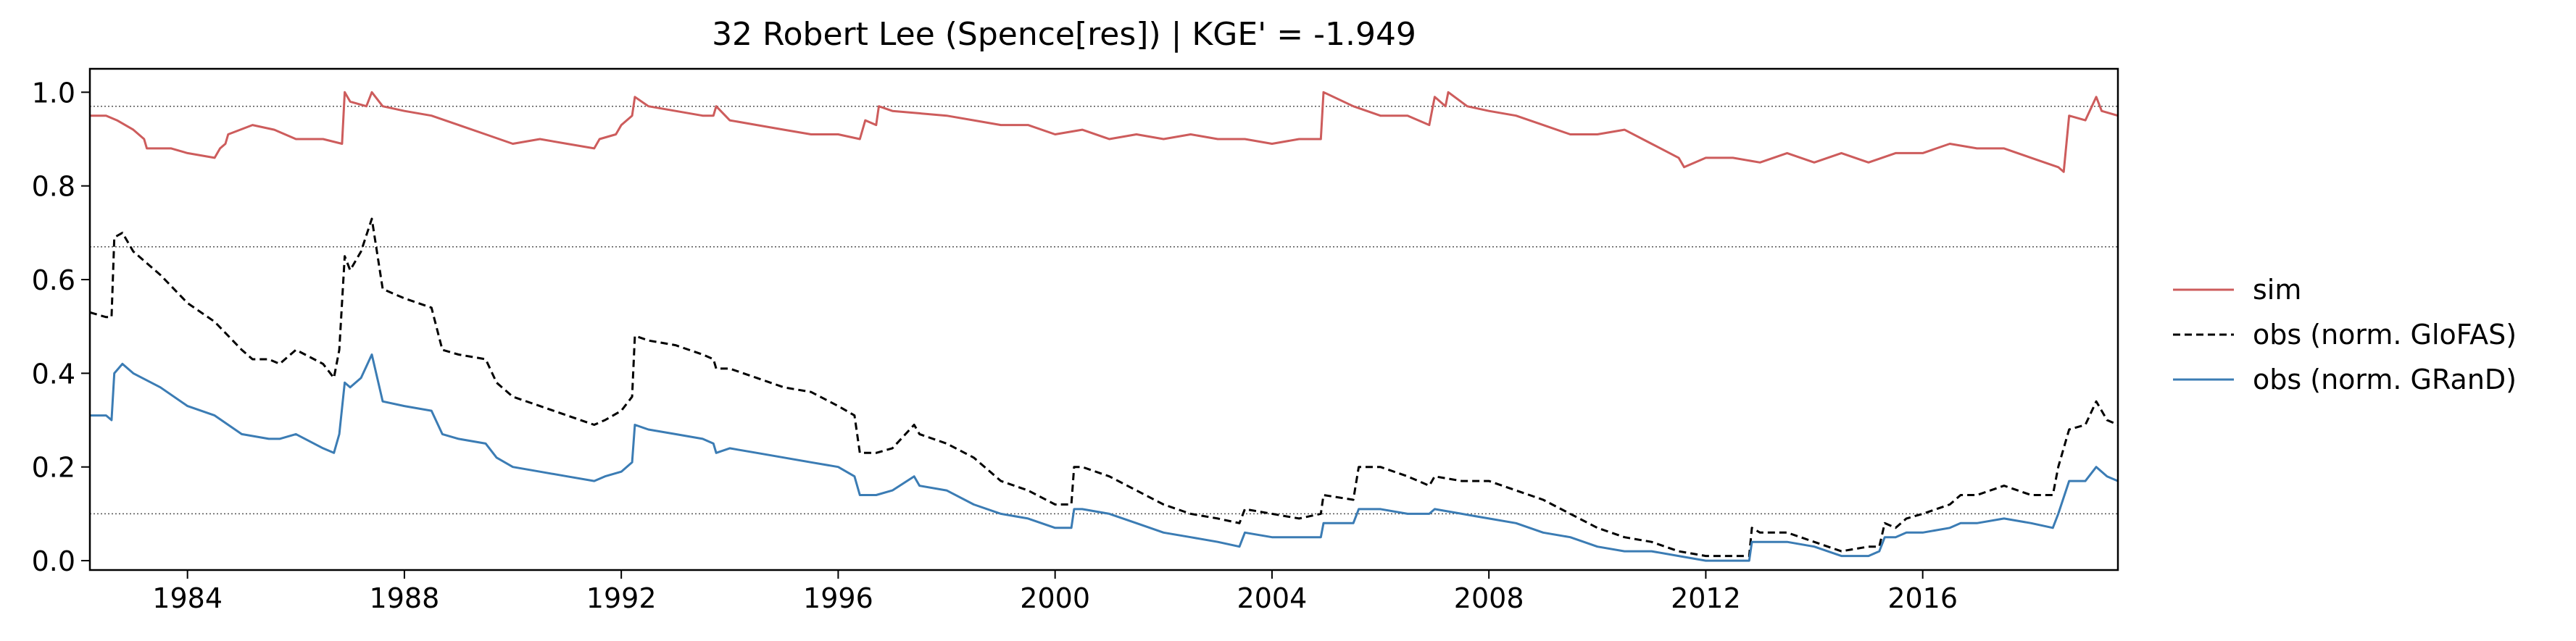 This screenshot has height=641, width=2576. What do you see at coordinates (405, 598) in the screenshot?
I see `x-tick-label: 1988` at bounding box center [405, 598].